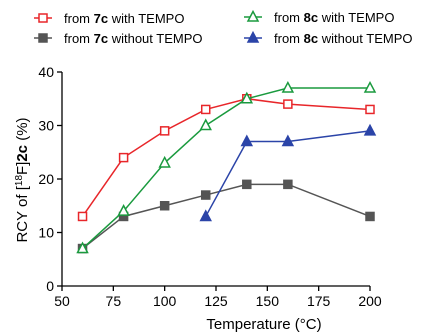 The image size is (440, 334). Describe the element at coordinates (165, 301) in the screenshot. I see `x-tick-label: 100` at that location.